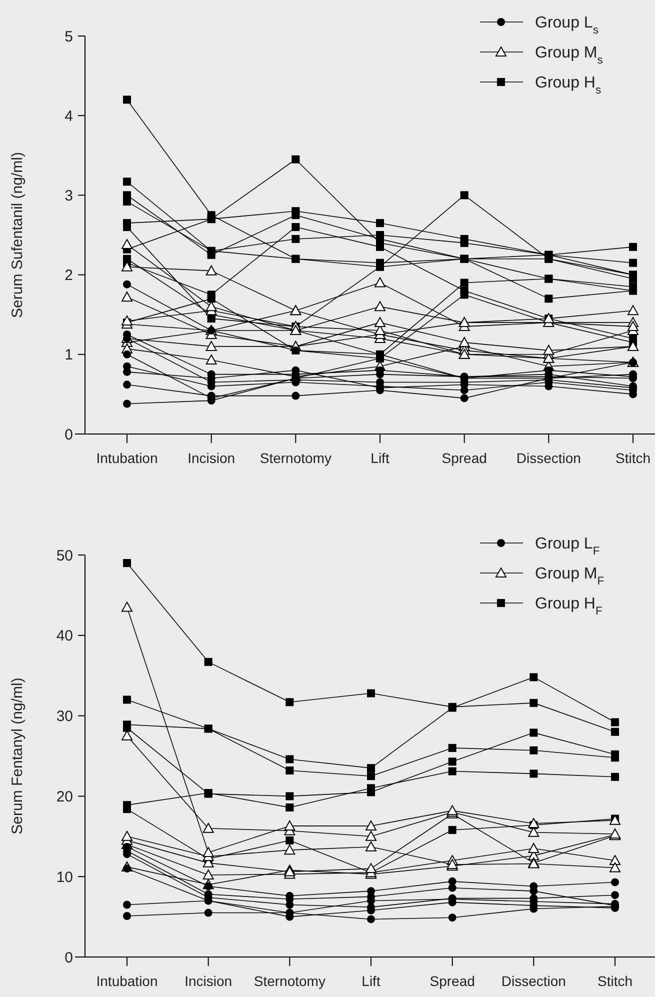  I want to click on legend-label: Group H$_{F}$, so click(568, 607).